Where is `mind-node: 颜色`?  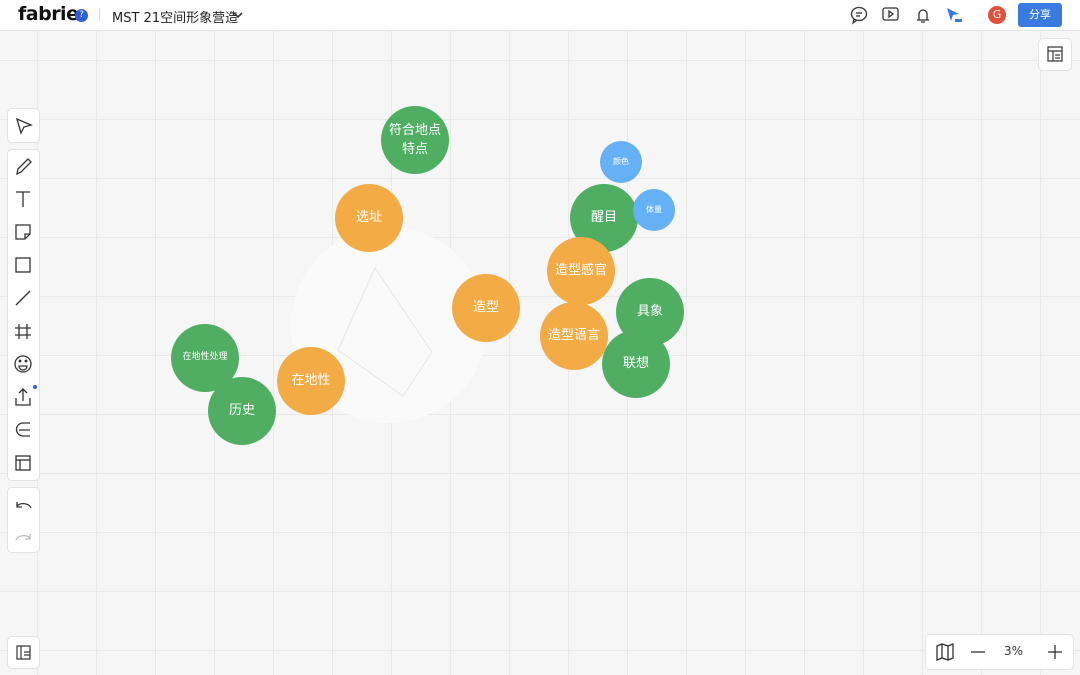 mind-node: 颜色 is located at coordinates (621, 162).